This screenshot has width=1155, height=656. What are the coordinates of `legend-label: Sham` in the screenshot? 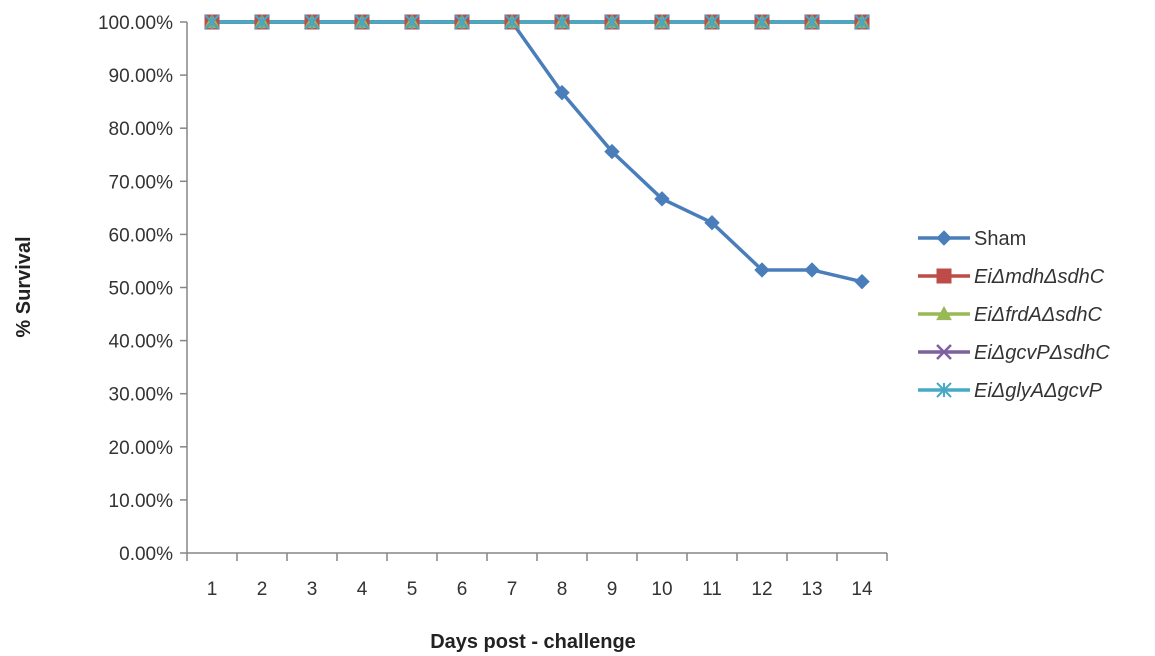 It's located at (1000, 239).